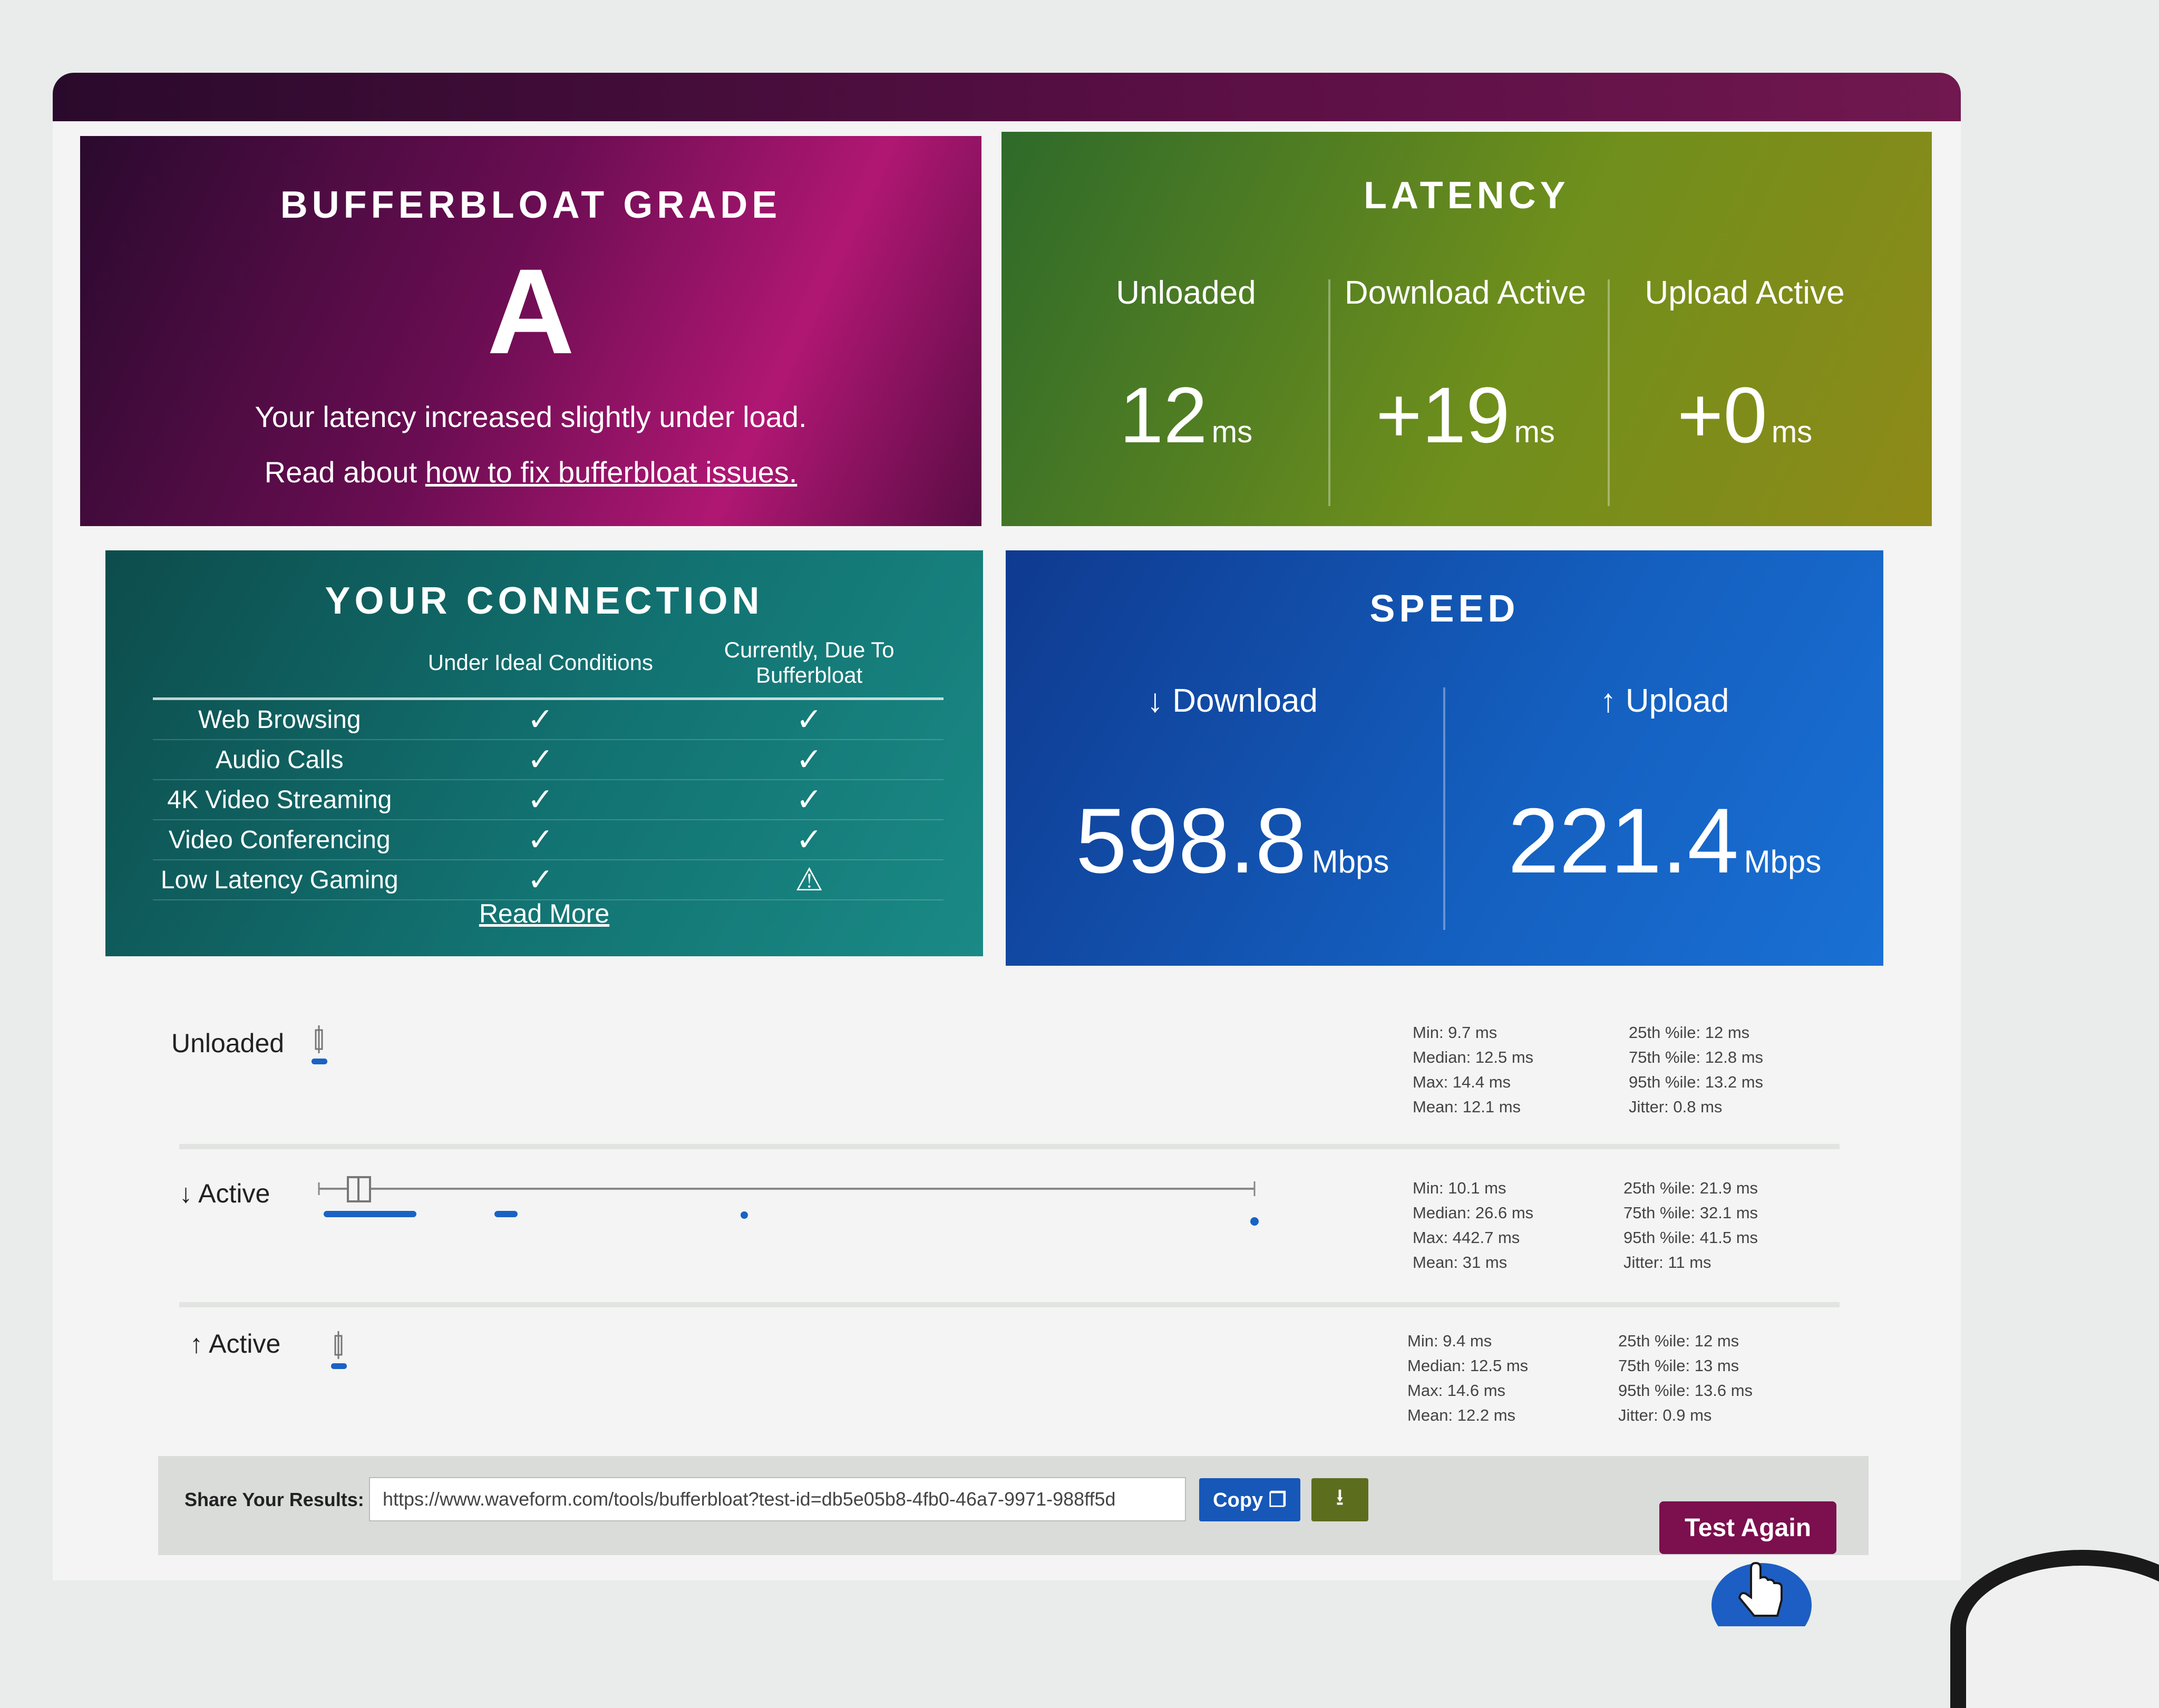 The height and width of the screenshot is (1708, 2159). I want to click on col-ideal-header: Under Ideal Conditions, so click(540, 668).